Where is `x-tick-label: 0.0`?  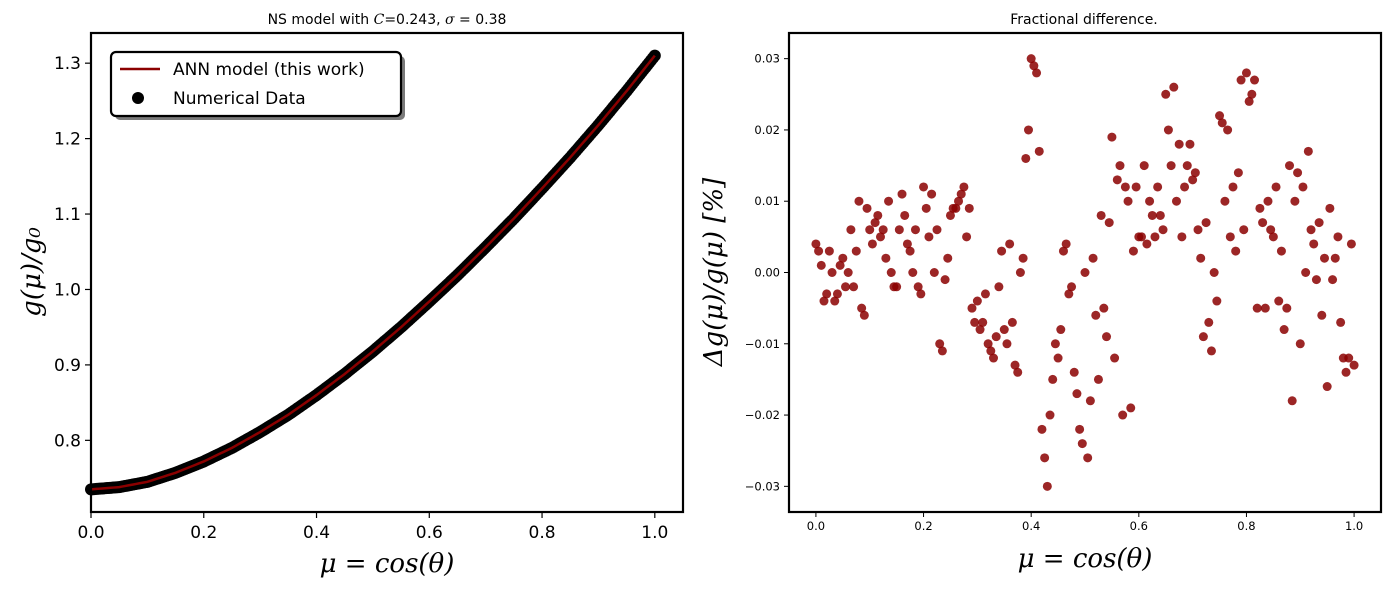 x-tick-label: 0.0 is located at coordinates (90, 533).